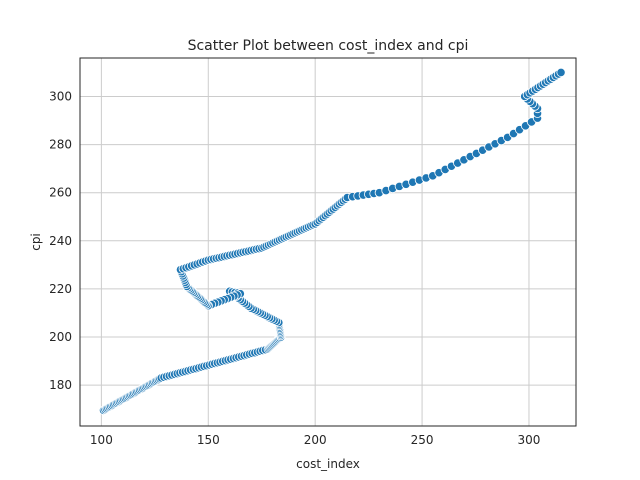  Describe the element at coordinates (60, 337) in the screenshot. I see `y-tick-label: 200` at that location.